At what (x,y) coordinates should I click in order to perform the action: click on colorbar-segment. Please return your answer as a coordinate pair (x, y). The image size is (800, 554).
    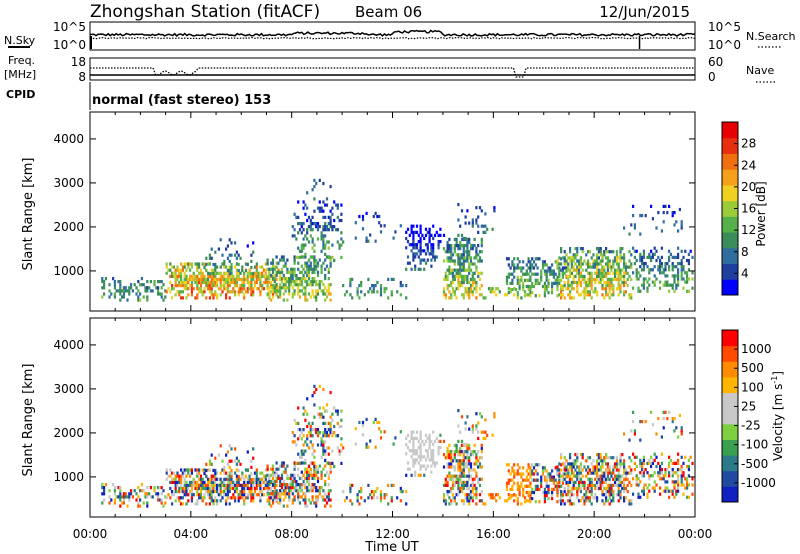
    Looking at the image, I should click on (730, 463).